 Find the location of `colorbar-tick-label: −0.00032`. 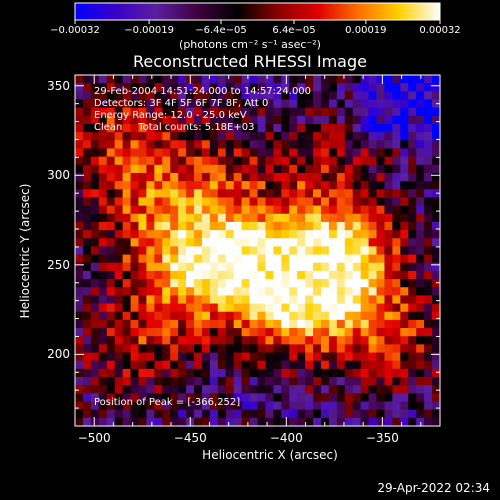

colorbar-tick-label: −0.00032 is located at coordinates (75, 30).